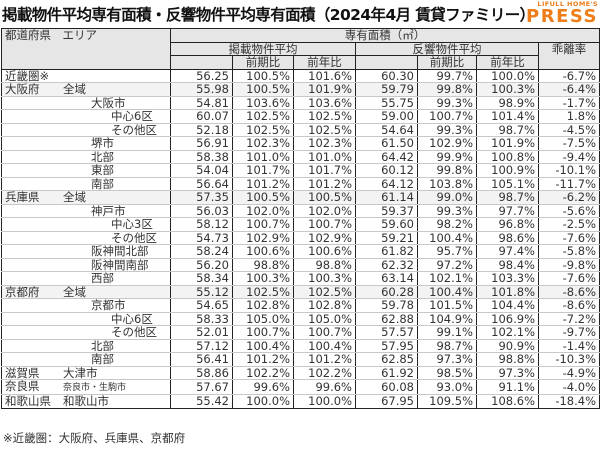 The height and width of the screenshot is (450, 600). Describe the element at coordinates (300, 265) in the screenshot. I see `table-row: 阪神間南部 56.20 98.8% 98.8% 62.32 97.2% 98.4% -9.8%` at that location.